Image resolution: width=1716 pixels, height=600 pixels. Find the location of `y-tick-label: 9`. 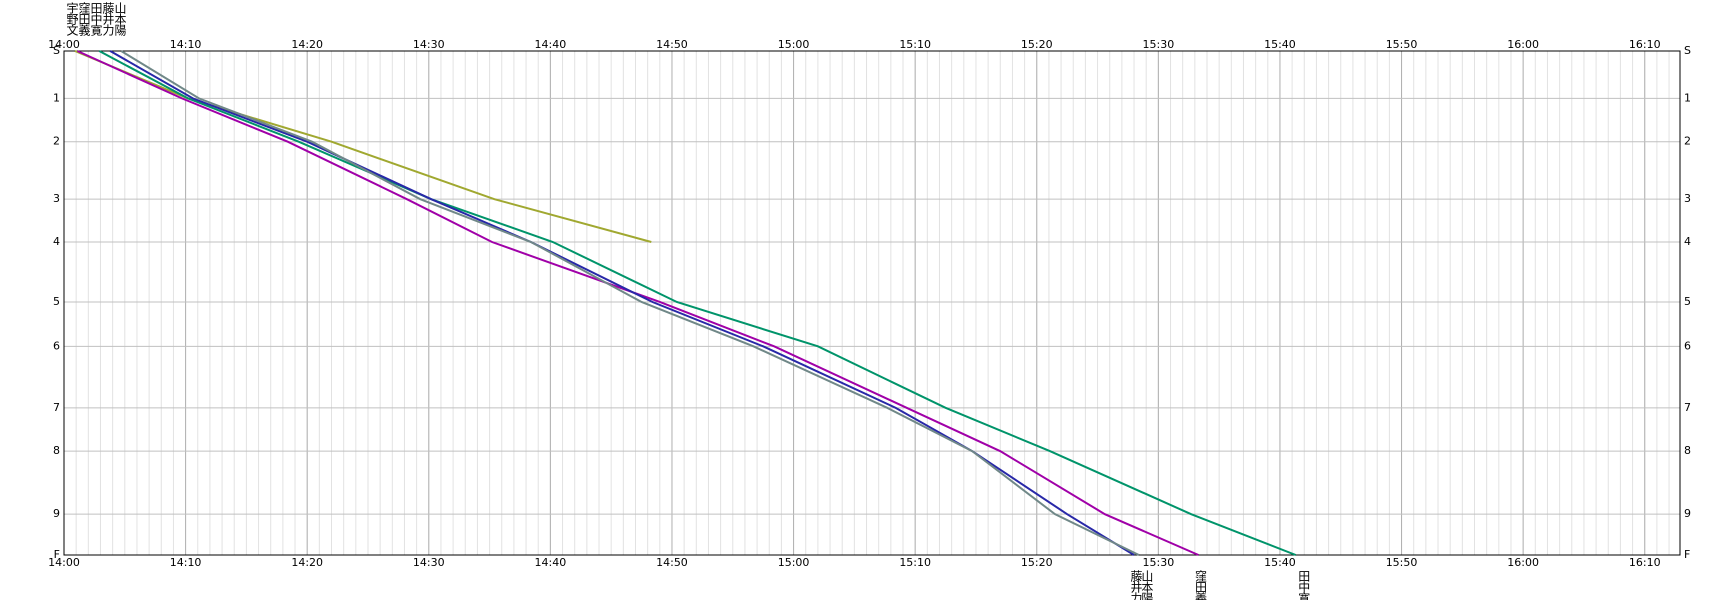

y-tick-label: 9 is located at coordinates (56, 513).